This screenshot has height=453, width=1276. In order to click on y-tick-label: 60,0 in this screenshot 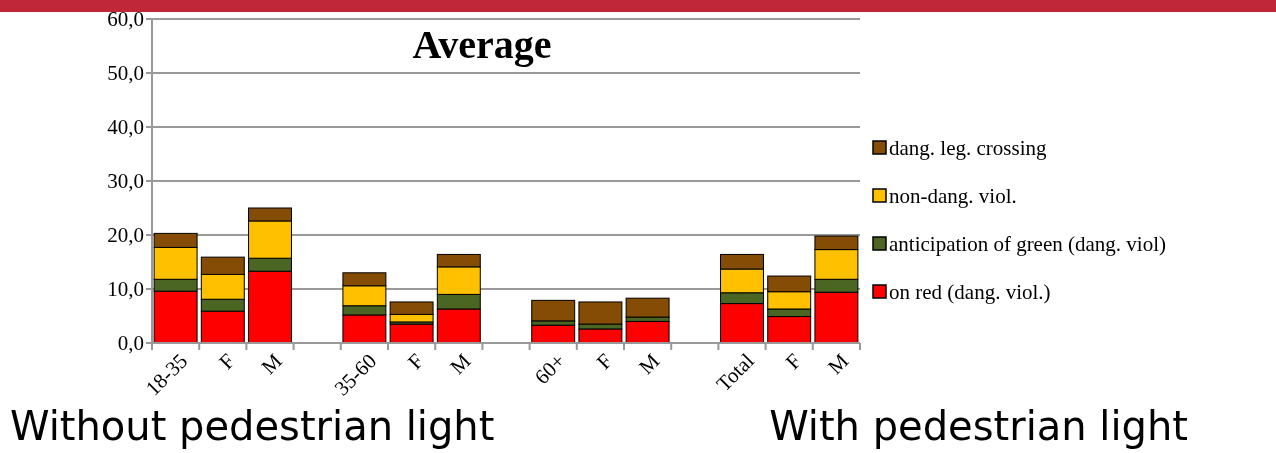, I will do `click(125, 19)`.